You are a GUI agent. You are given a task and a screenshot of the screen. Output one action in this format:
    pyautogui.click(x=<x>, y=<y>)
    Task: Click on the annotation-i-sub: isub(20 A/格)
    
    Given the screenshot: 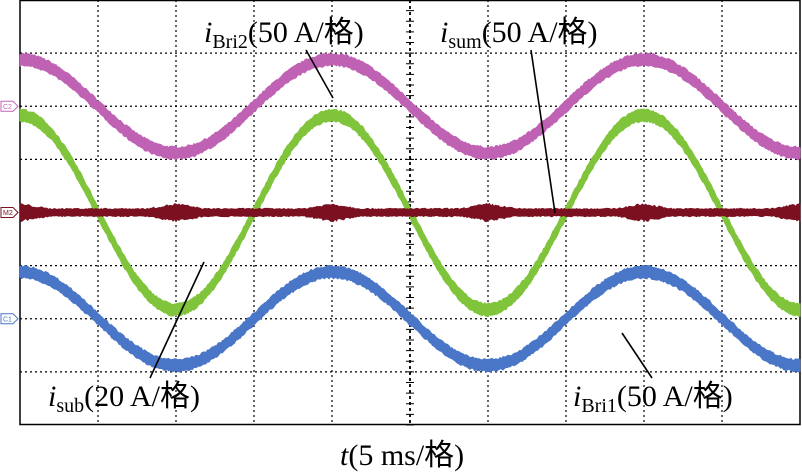 What is the action you would take?
    pyautogui.click(x=124, y=398)
    